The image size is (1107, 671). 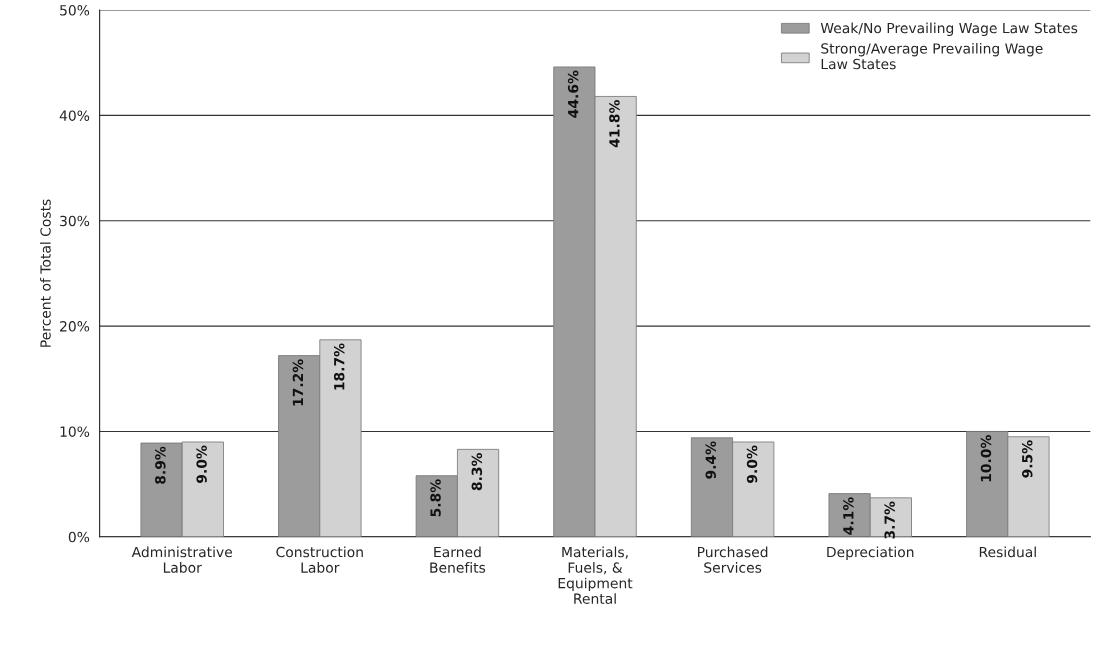 I want to click on x-tick-label: Residual, so click(x=1007, y=552).